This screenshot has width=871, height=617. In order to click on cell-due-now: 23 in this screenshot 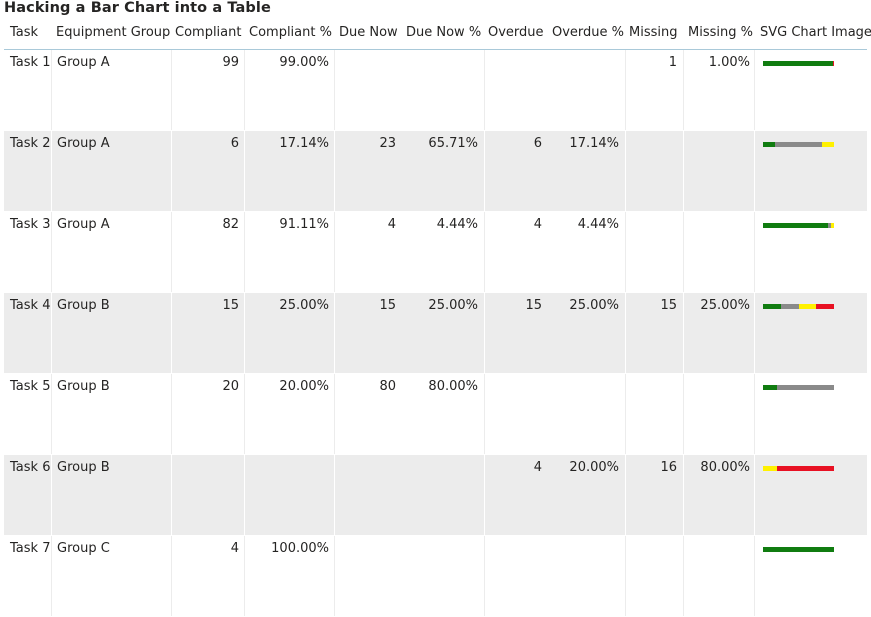, I will do `click(387, 143)`.